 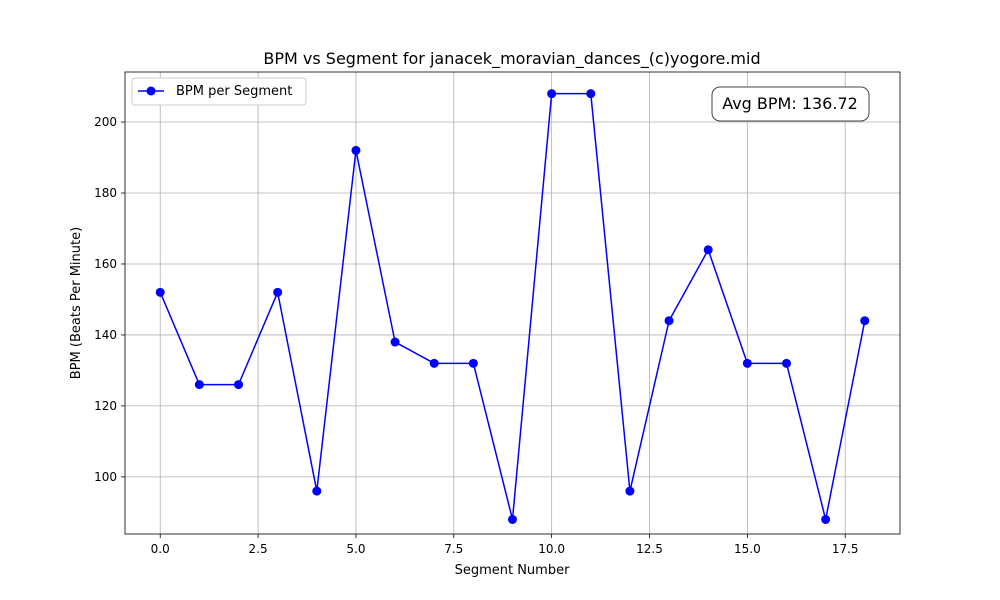 What do you see at coordinates (109, 299) in the screenshot?
I see `y-axis-ticks: 100 120 140 160 180 200` at bounding box center [109, 299].